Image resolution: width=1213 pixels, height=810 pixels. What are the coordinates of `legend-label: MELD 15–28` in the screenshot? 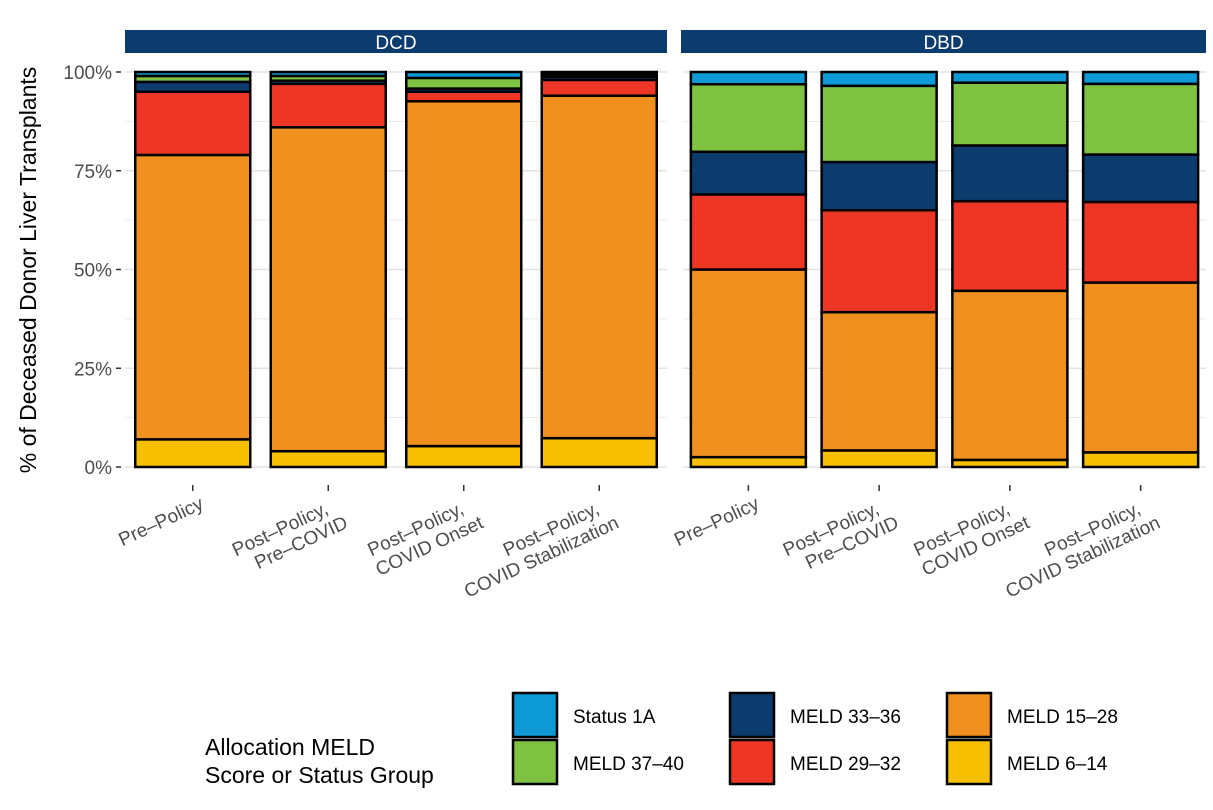 It's located at (1062, 717).